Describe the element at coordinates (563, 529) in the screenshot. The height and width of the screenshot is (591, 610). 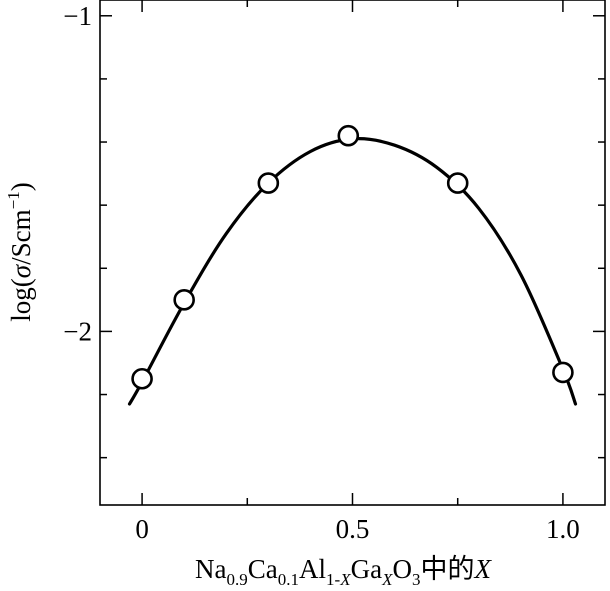
I see `x-tick-label: 1.0` at that location.